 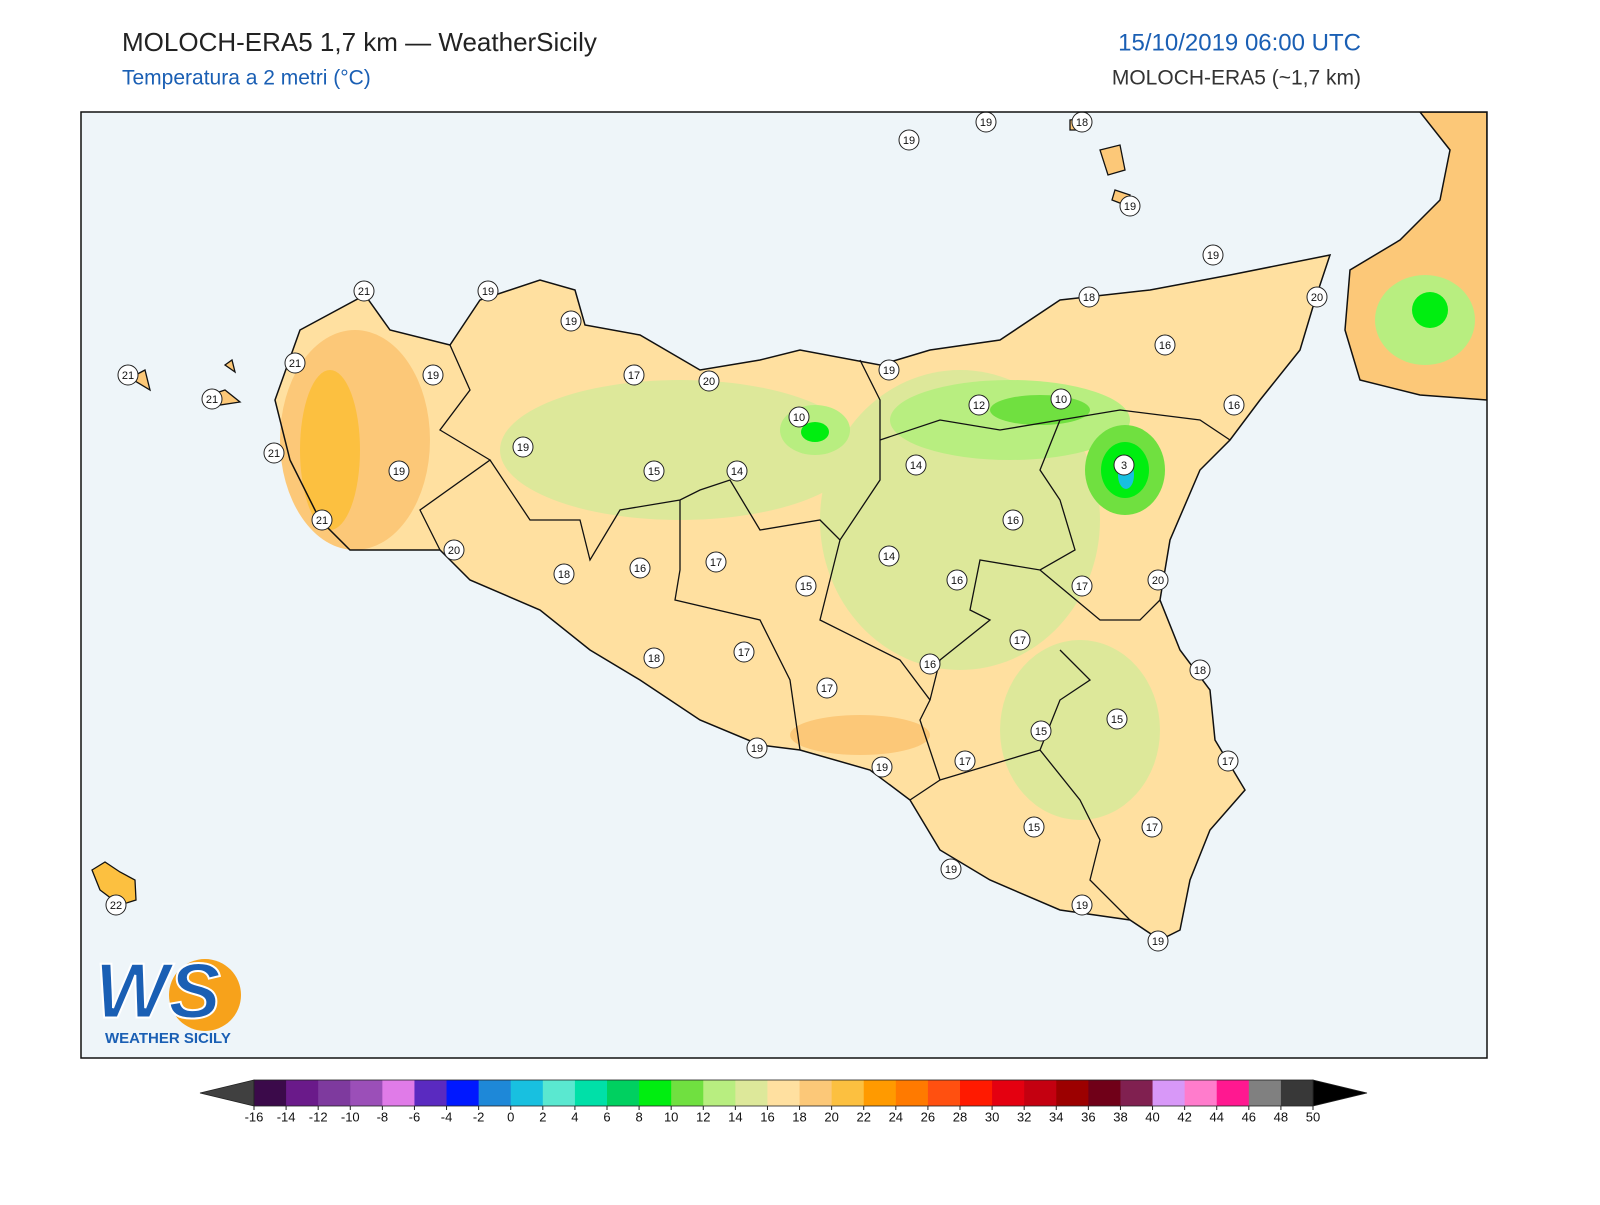 I want to click on station-value: 15, so click(x=1041, y=732).